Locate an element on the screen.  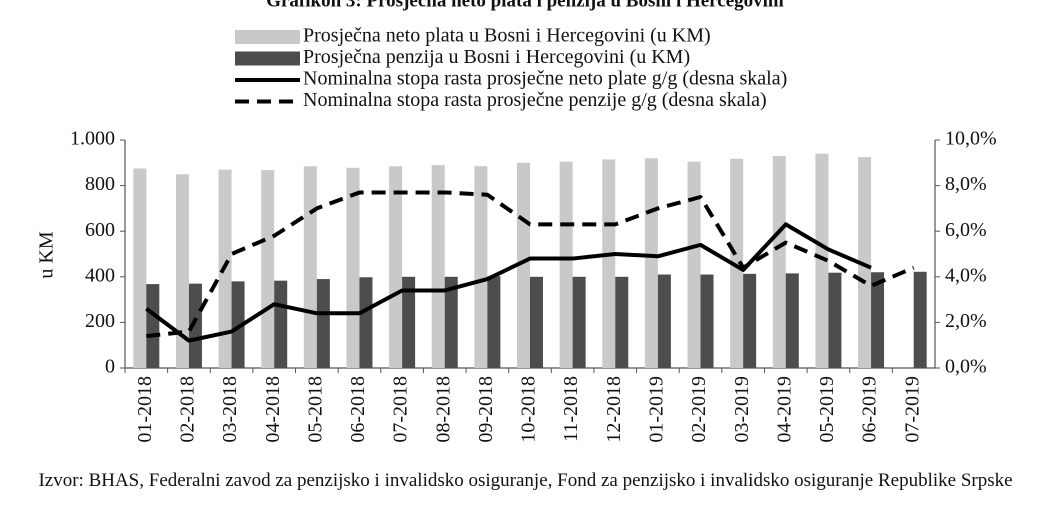
x-tick-label: 07-2018 is located at coordinates (401, 409).